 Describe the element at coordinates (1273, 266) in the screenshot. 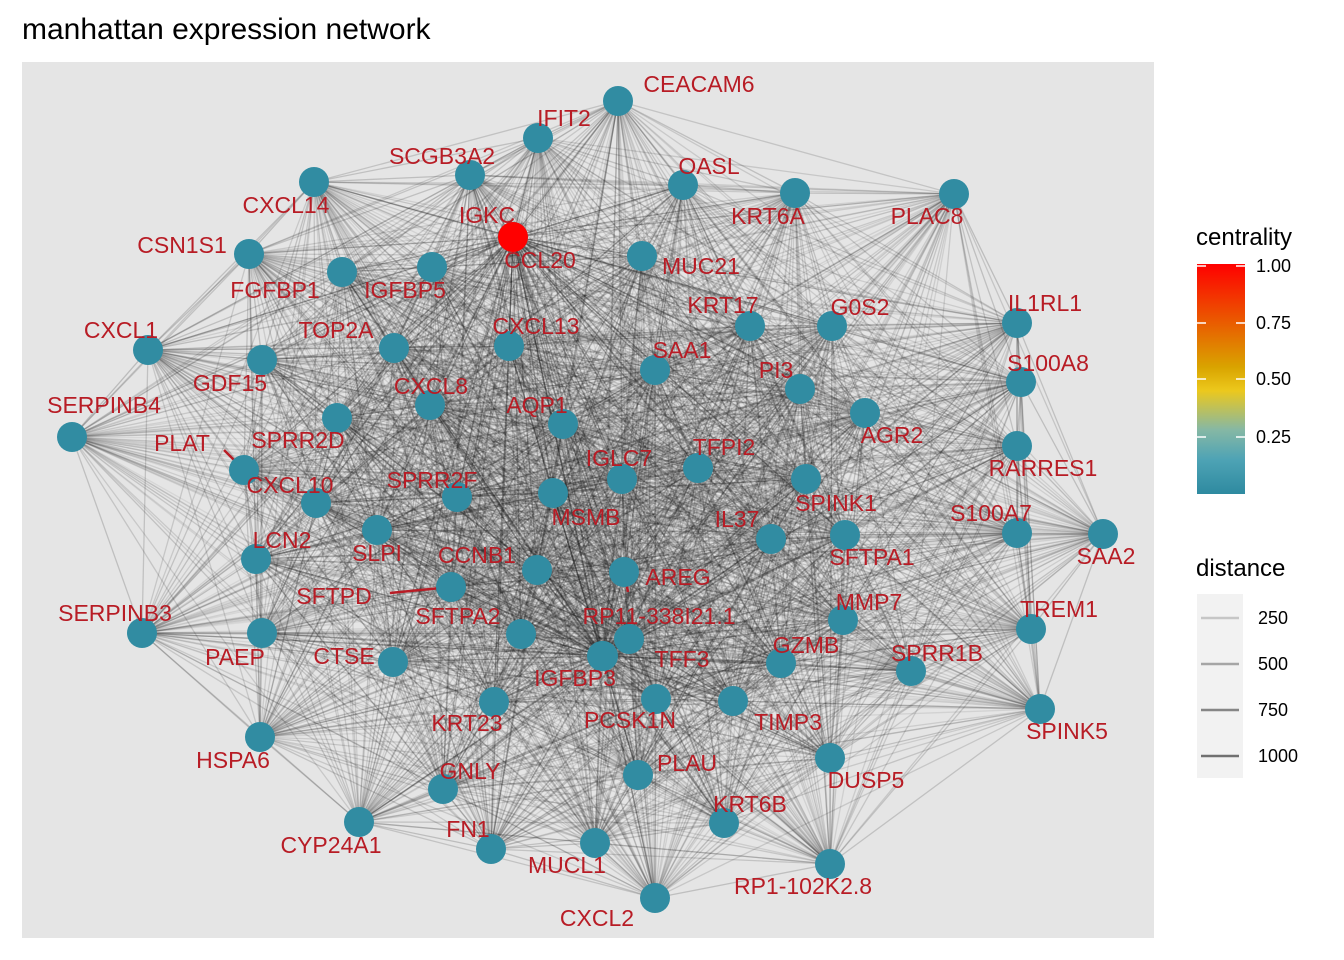

I see `centrality-tick-label: 1.00` at that location.